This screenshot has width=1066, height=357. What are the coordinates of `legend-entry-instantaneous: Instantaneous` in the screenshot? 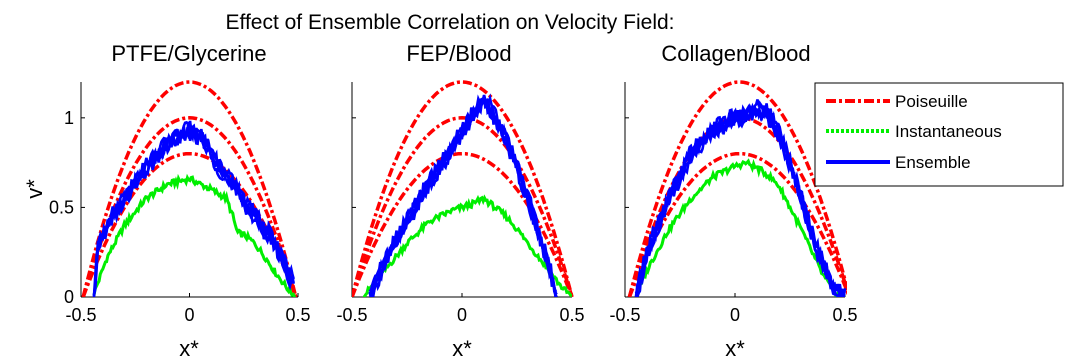 It's located at (914, 131).